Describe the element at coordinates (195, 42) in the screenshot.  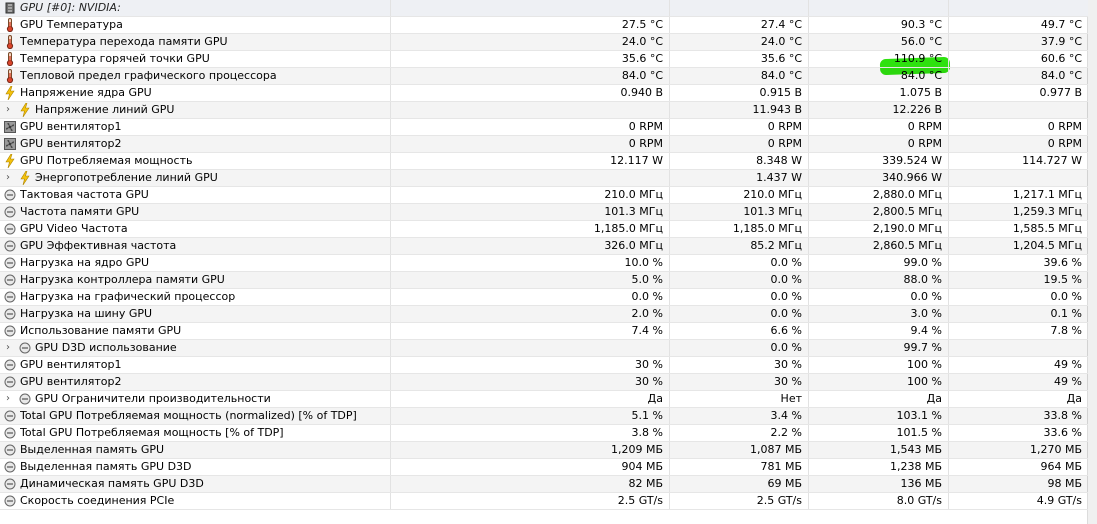
I see `sensor-name-cell: Температура перехода памяти GPU` at that location.